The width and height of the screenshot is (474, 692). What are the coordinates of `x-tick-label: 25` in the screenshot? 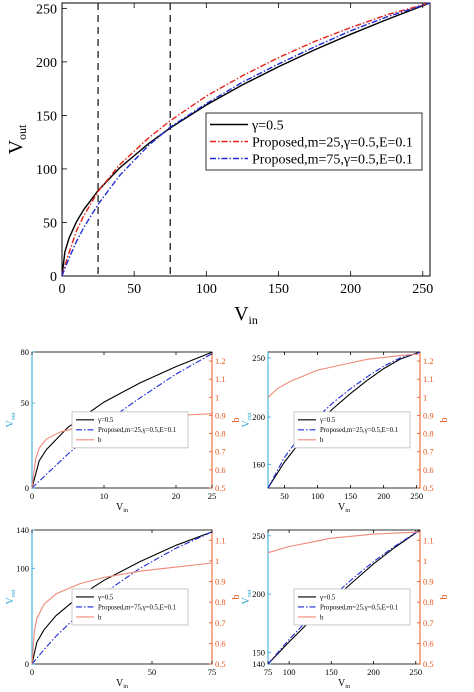 It's located at (212, 496).